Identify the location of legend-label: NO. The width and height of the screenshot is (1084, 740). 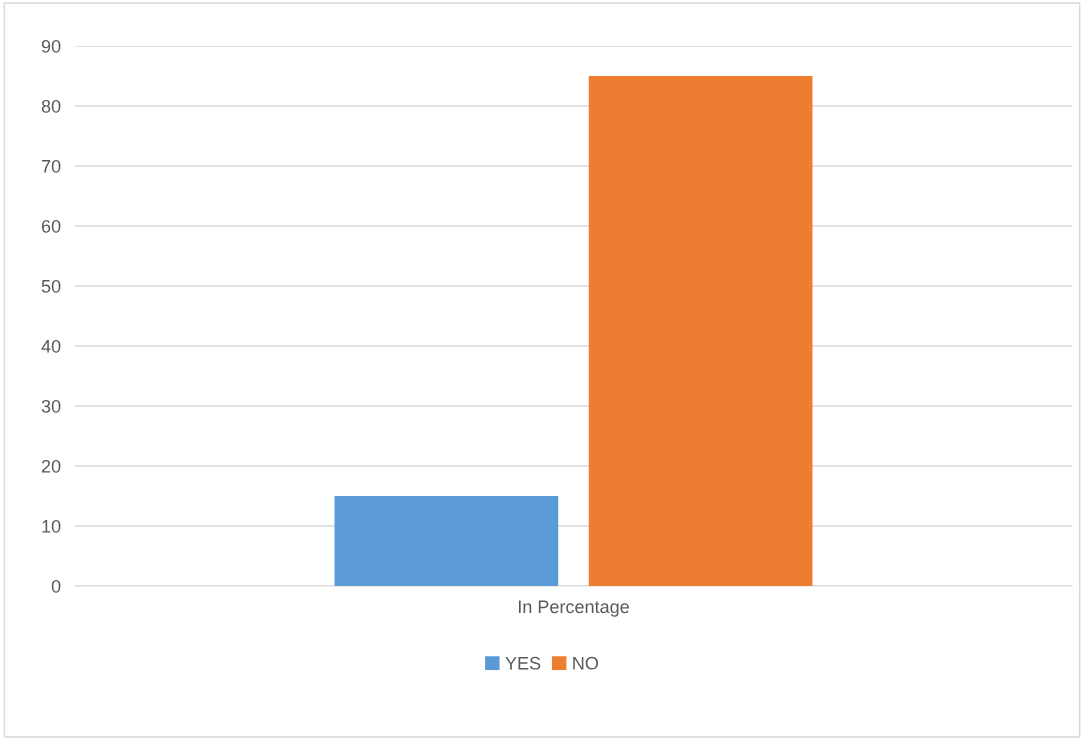
(586, 663).